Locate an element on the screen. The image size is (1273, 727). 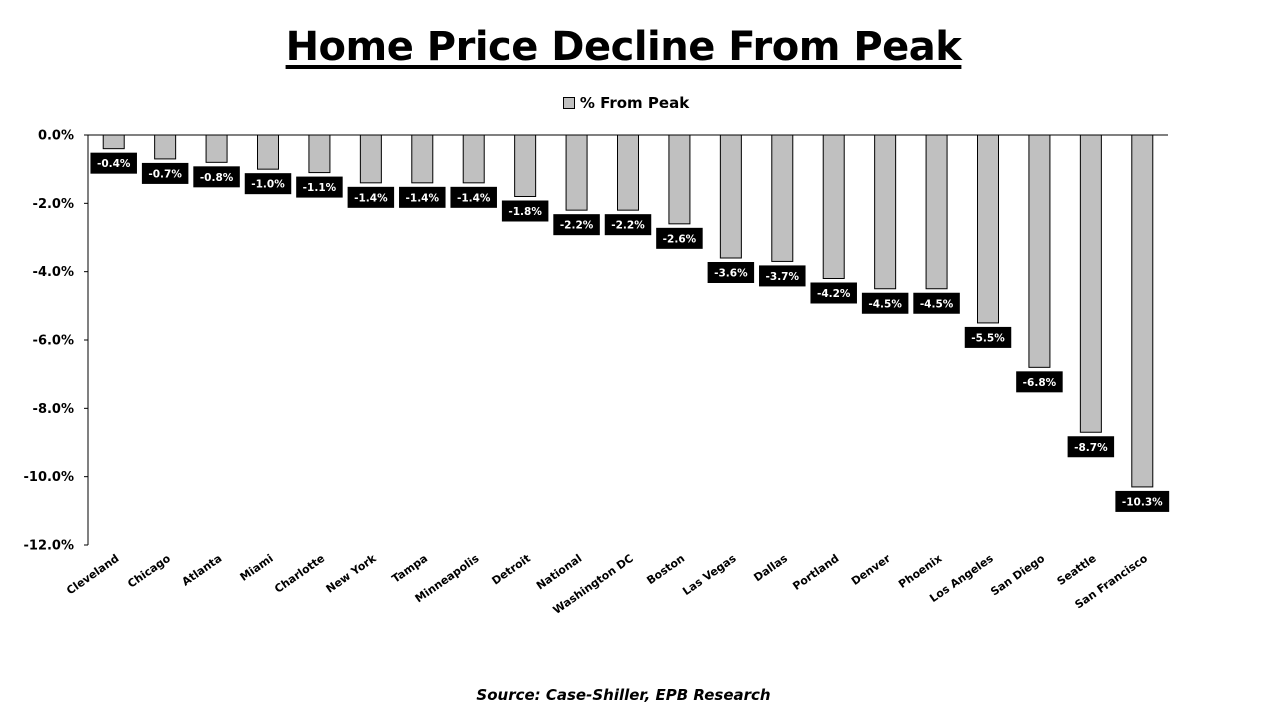
x-tick-label: Dallas is located at coordinates (770, 568).